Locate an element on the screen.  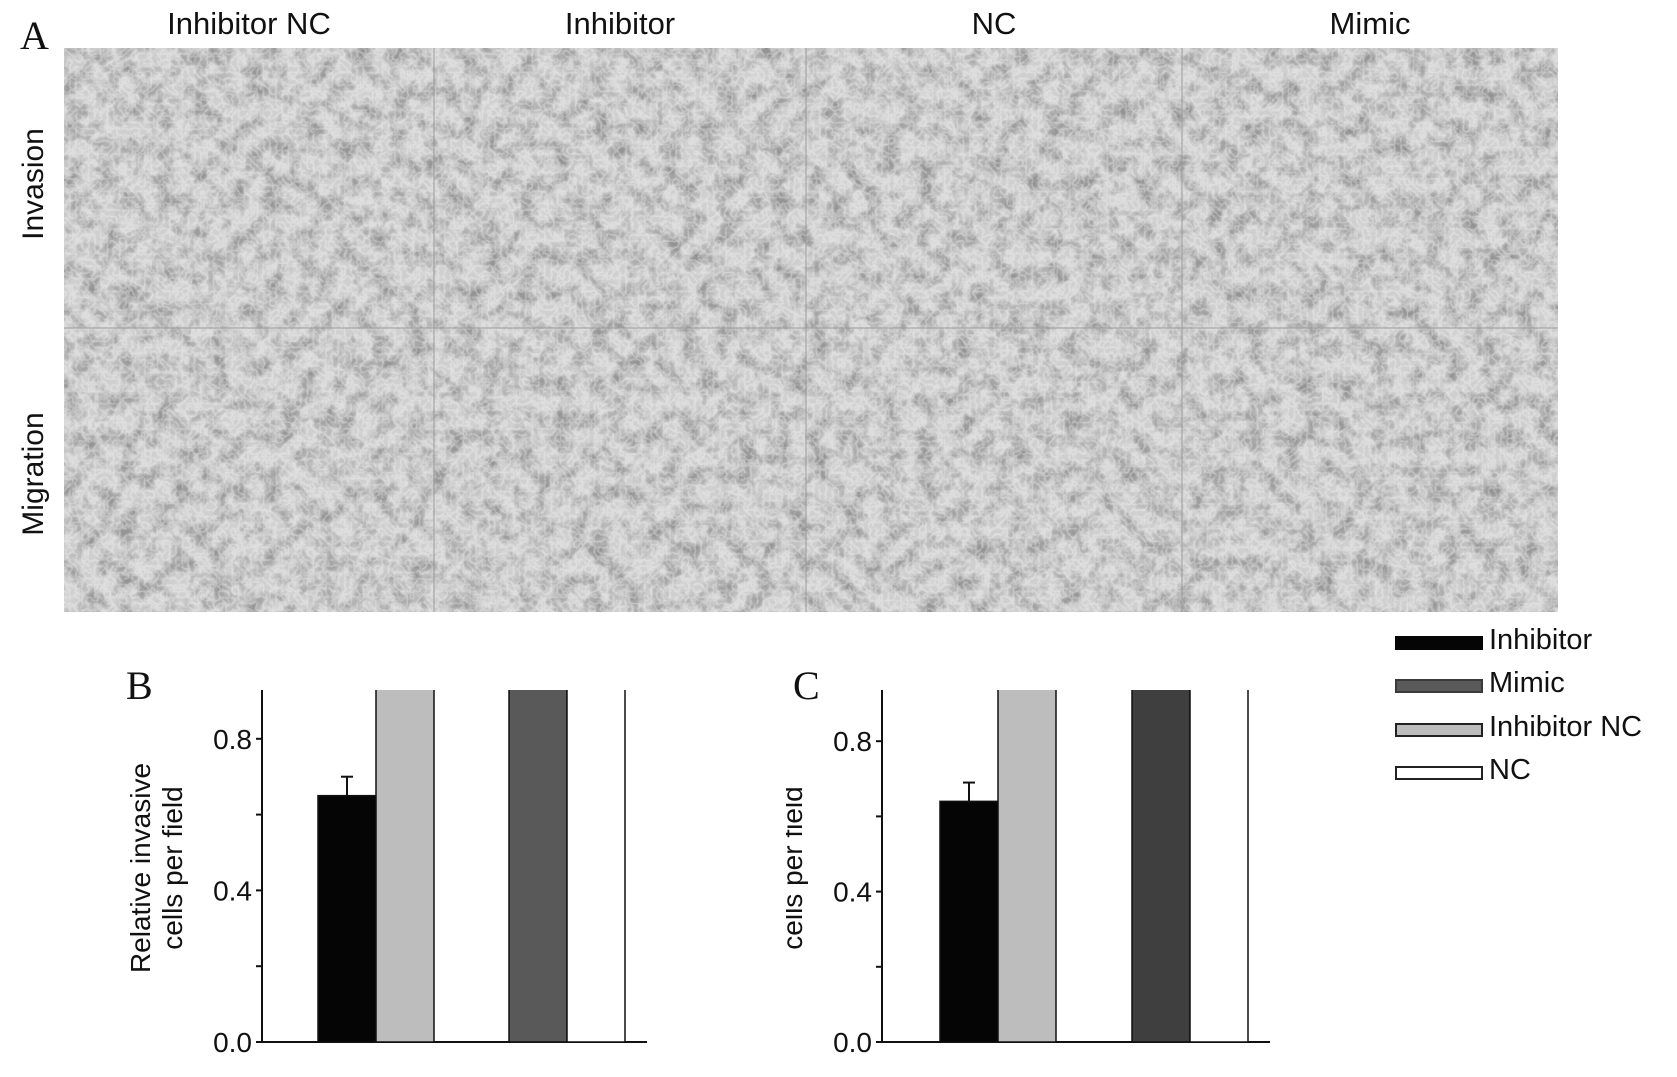
y-axis-label-b: Relative invasivecells per field is located at coordinates (156, 868).